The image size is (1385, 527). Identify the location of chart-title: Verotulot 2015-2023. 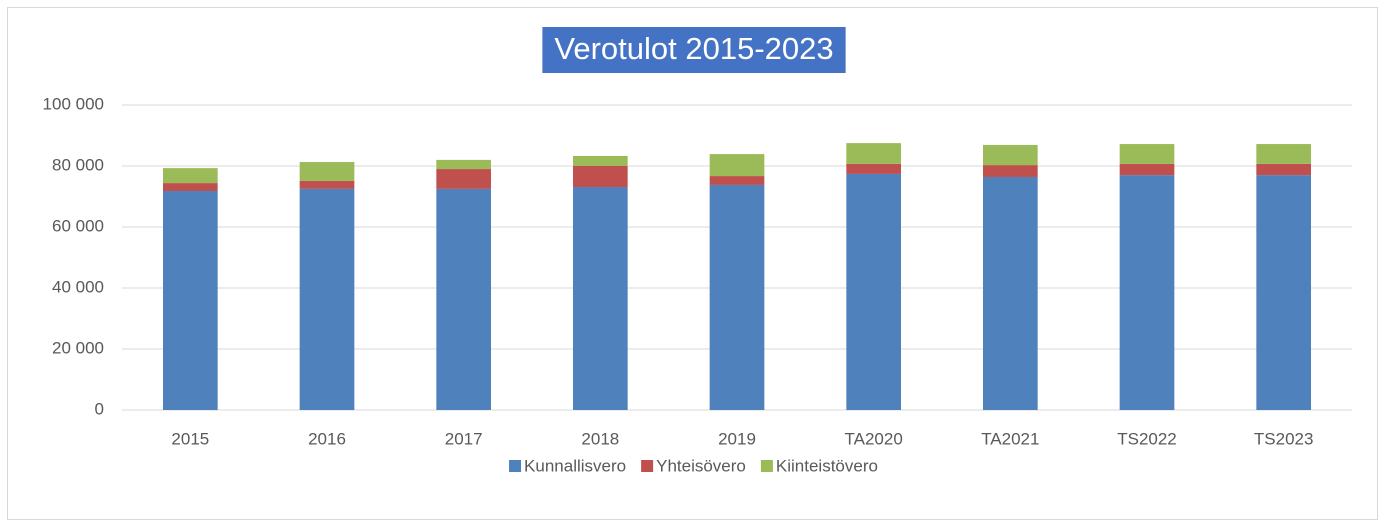
(693, 48).